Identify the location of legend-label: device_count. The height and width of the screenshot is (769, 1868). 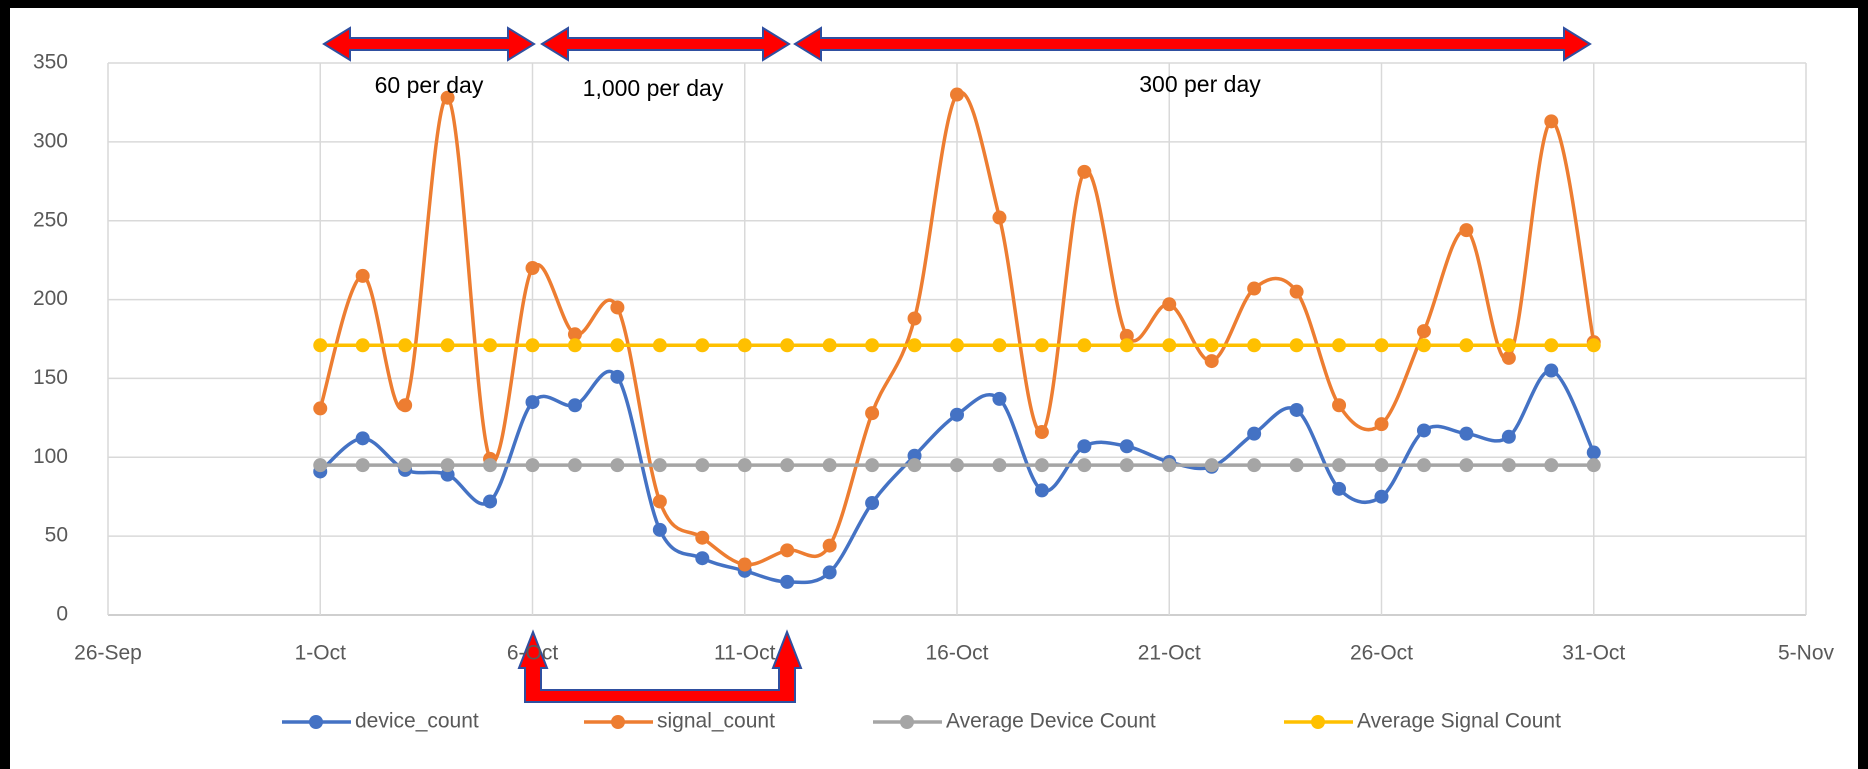
(417, 721).